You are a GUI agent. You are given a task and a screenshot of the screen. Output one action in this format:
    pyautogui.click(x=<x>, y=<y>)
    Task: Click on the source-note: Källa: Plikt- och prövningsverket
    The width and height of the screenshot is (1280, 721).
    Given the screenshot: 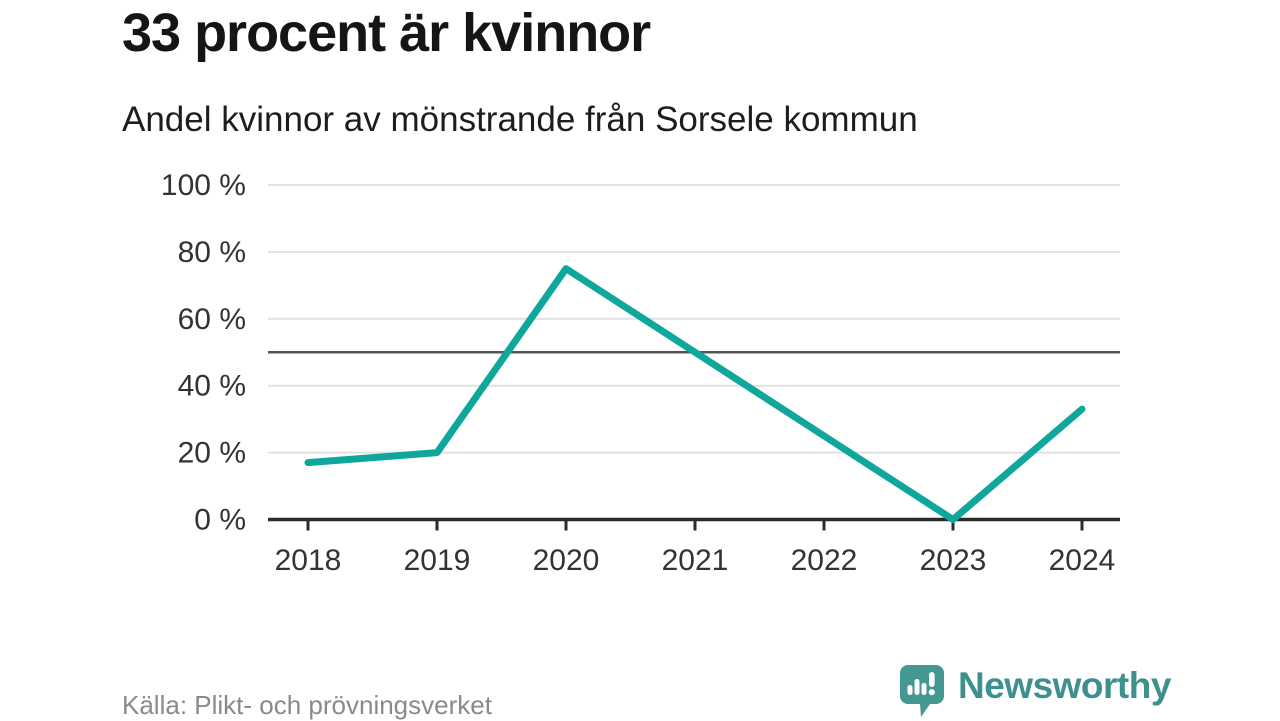 What is the action you would take?
    pyautogui.click(x=307, y=705)
    